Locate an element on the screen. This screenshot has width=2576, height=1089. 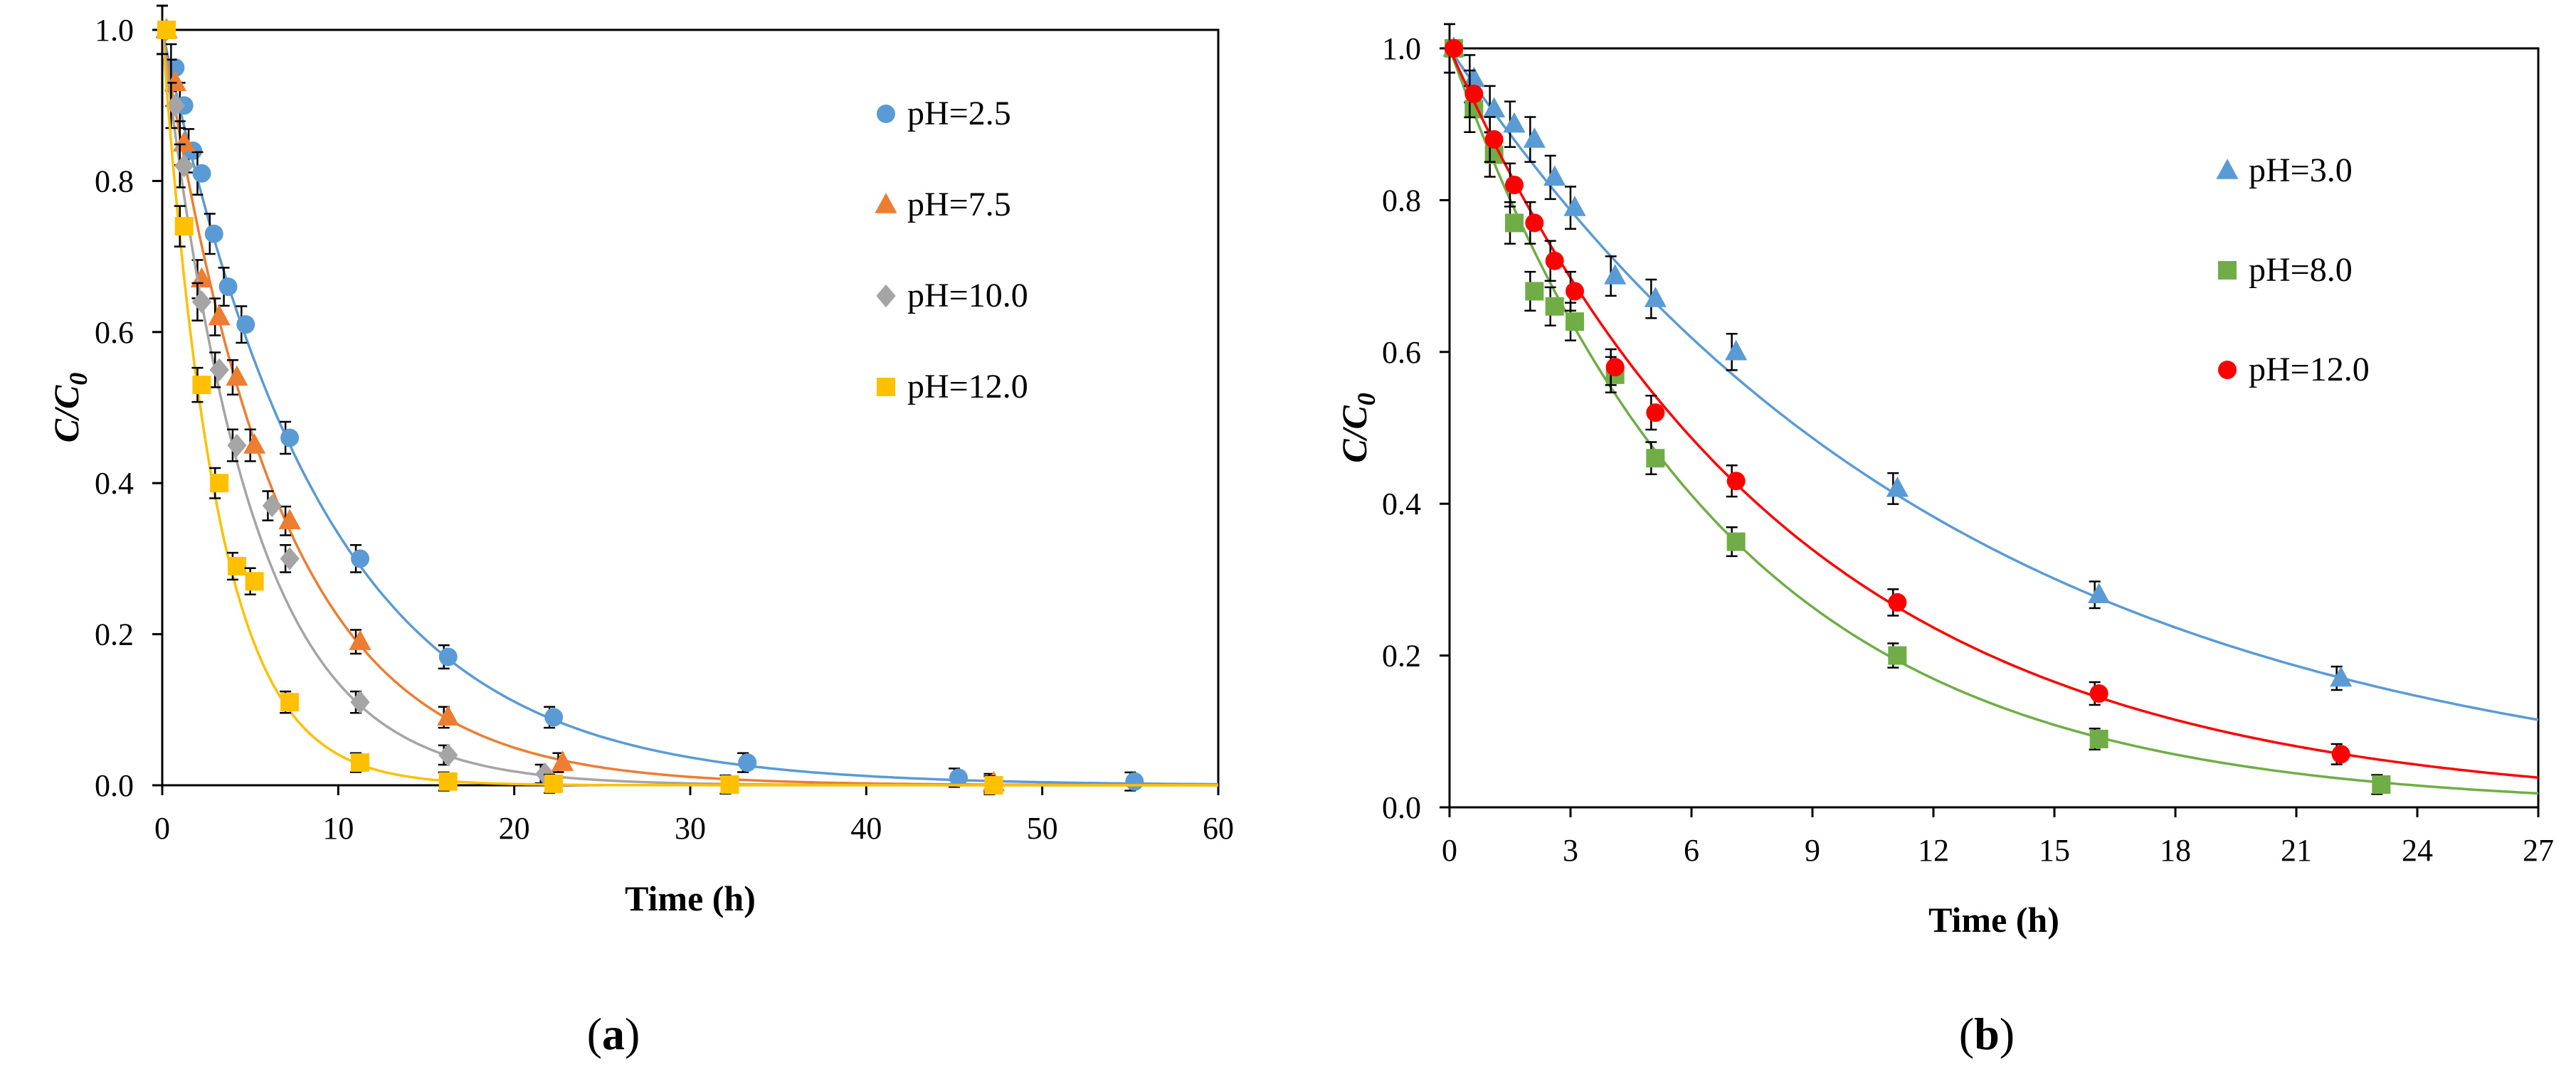
panel-label-open-paren: ( is located at coordinates (594, 1034).